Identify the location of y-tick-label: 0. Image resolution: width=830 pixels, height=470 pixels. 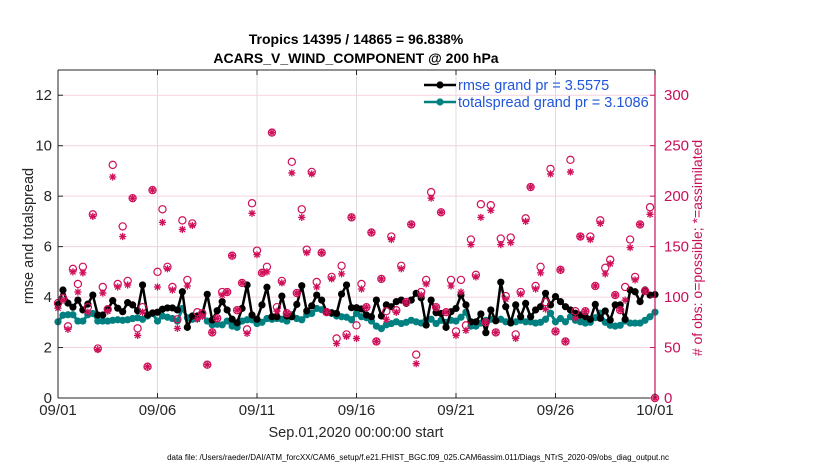
(48, 398).